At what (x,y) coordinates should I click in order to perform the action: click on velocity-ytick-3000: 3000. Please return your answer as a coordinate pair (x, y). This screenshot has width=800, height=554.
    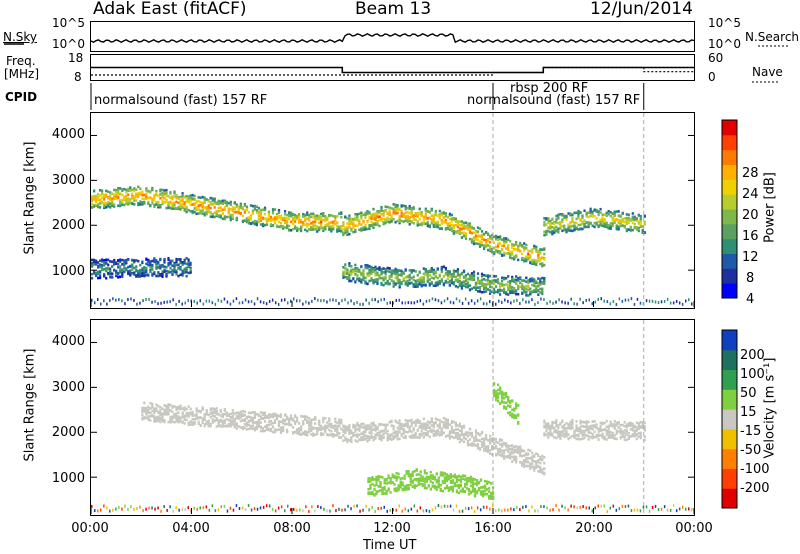
    Looking at the image, I should click on (68, 387).